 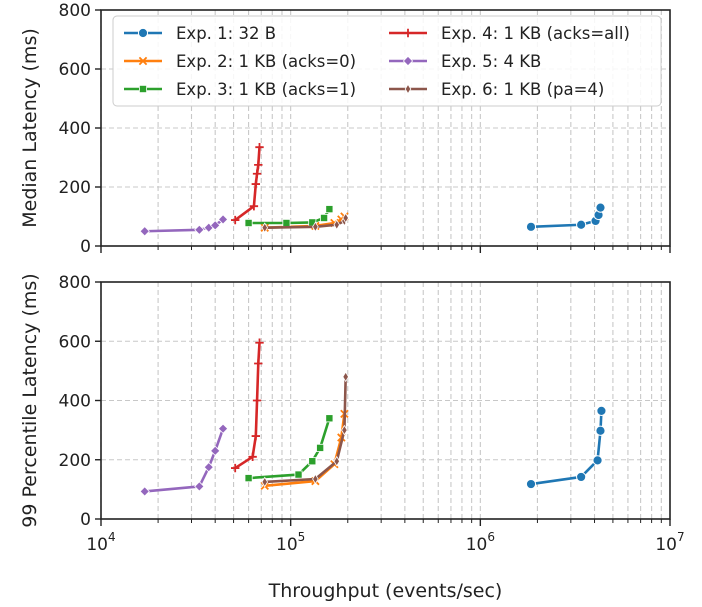 I want to click on legend-item: Exp. 4: 1 KB (acks=all), so click(x=509, y=33).